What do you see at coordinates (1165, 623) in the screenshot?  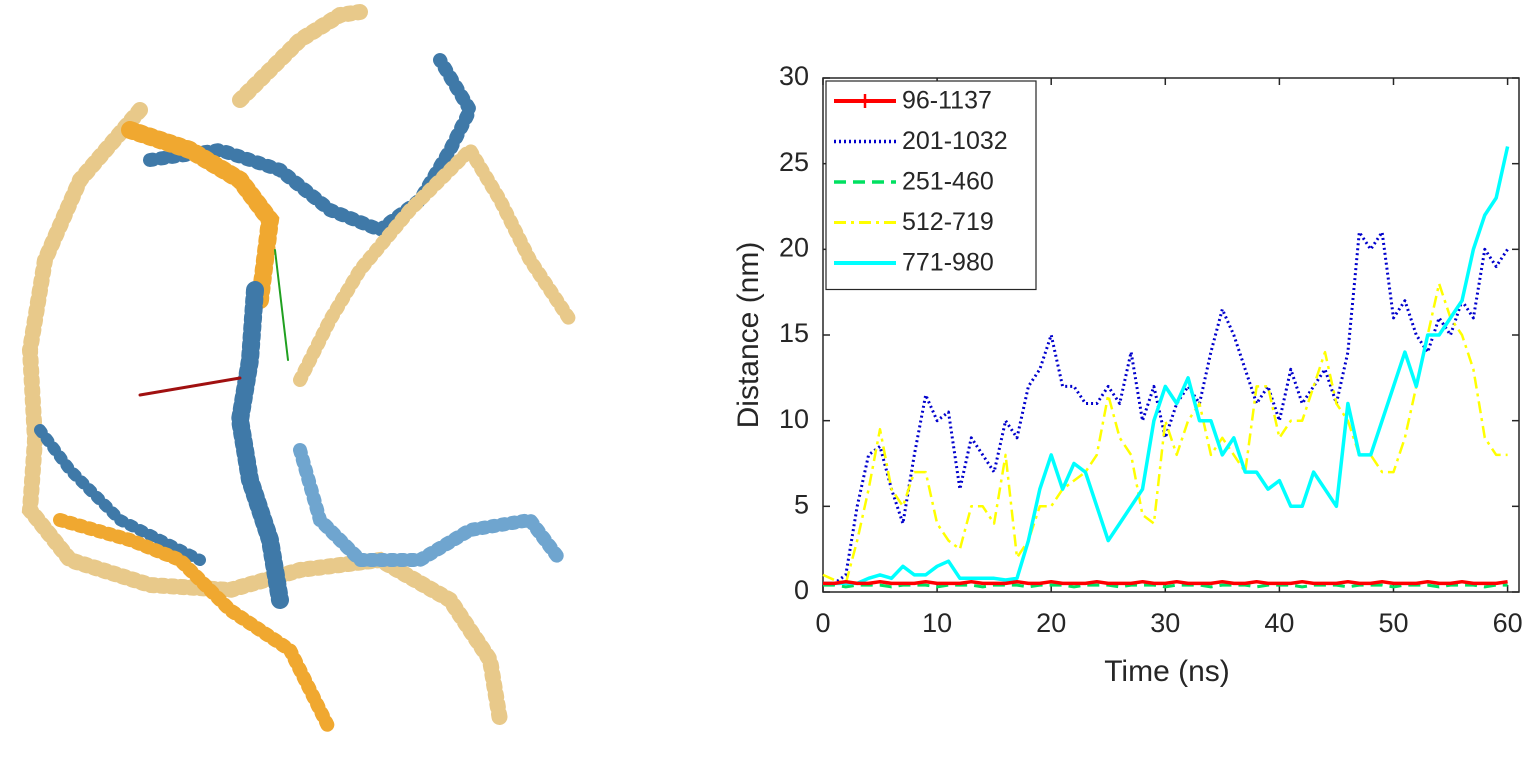 I see `x-tick-label: 30` at bounding box center [1165, 623].